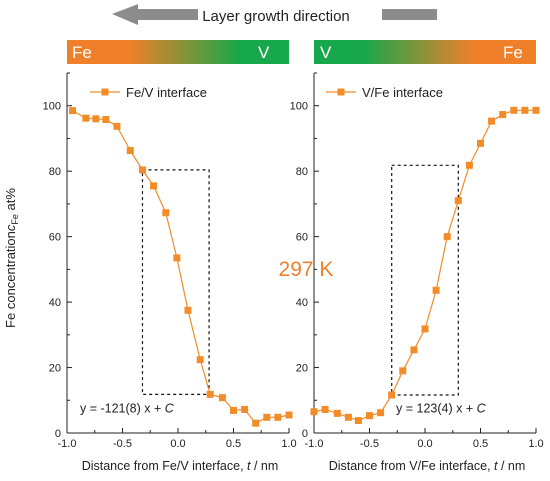  I want to click on composition-bar-right: V Fe, so click(425, 52).